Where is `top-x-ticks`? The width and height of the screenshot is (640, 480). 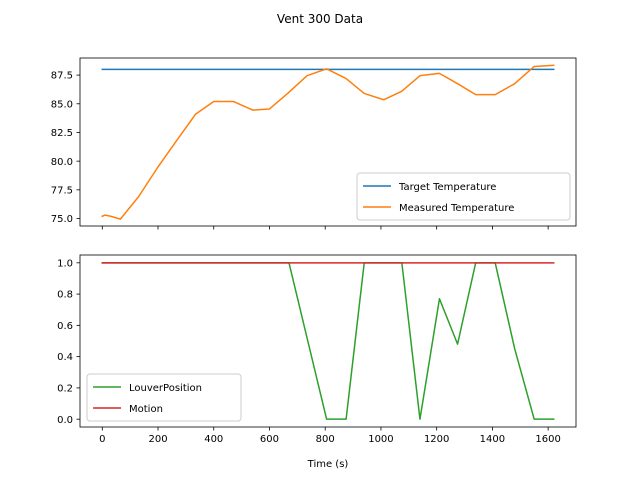
top-x-ticks is located at coordinates (325, 228).